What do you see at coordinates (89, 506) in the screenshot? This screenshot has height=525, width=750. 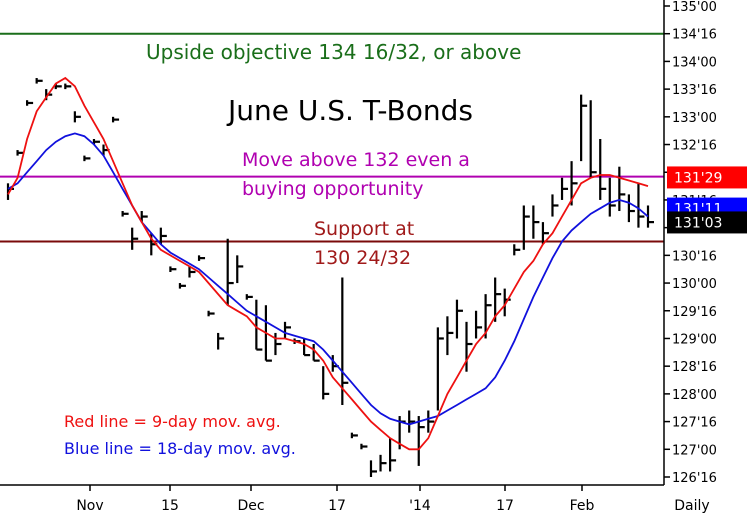 I see `x-tick-label: Nov` at bounding box center [89, 506].